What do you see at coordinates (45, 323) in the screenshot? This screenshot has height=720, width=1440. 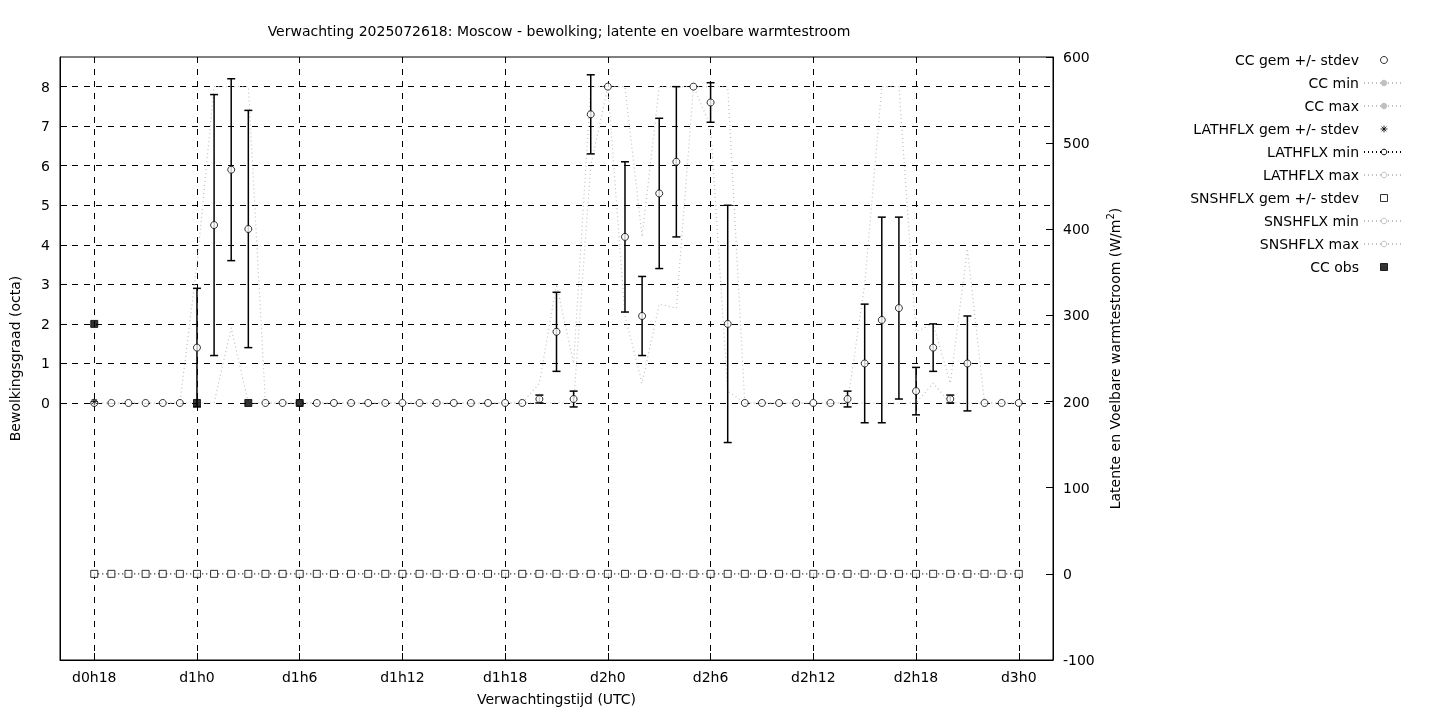 I see `y-tick-label: 2` at bounding box center [45, 323].